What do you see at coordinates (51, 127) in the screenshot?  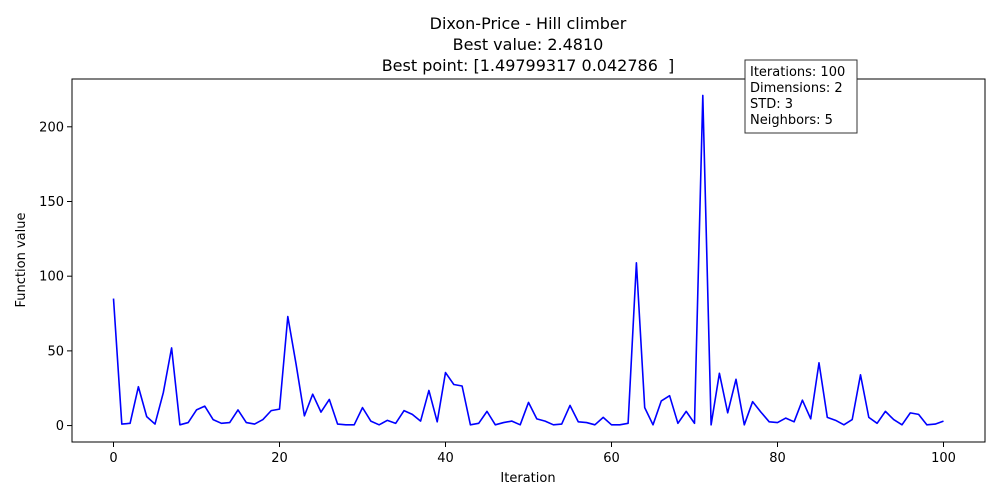 I see `y-tick-label: 200` at bounding box center [51, 127].